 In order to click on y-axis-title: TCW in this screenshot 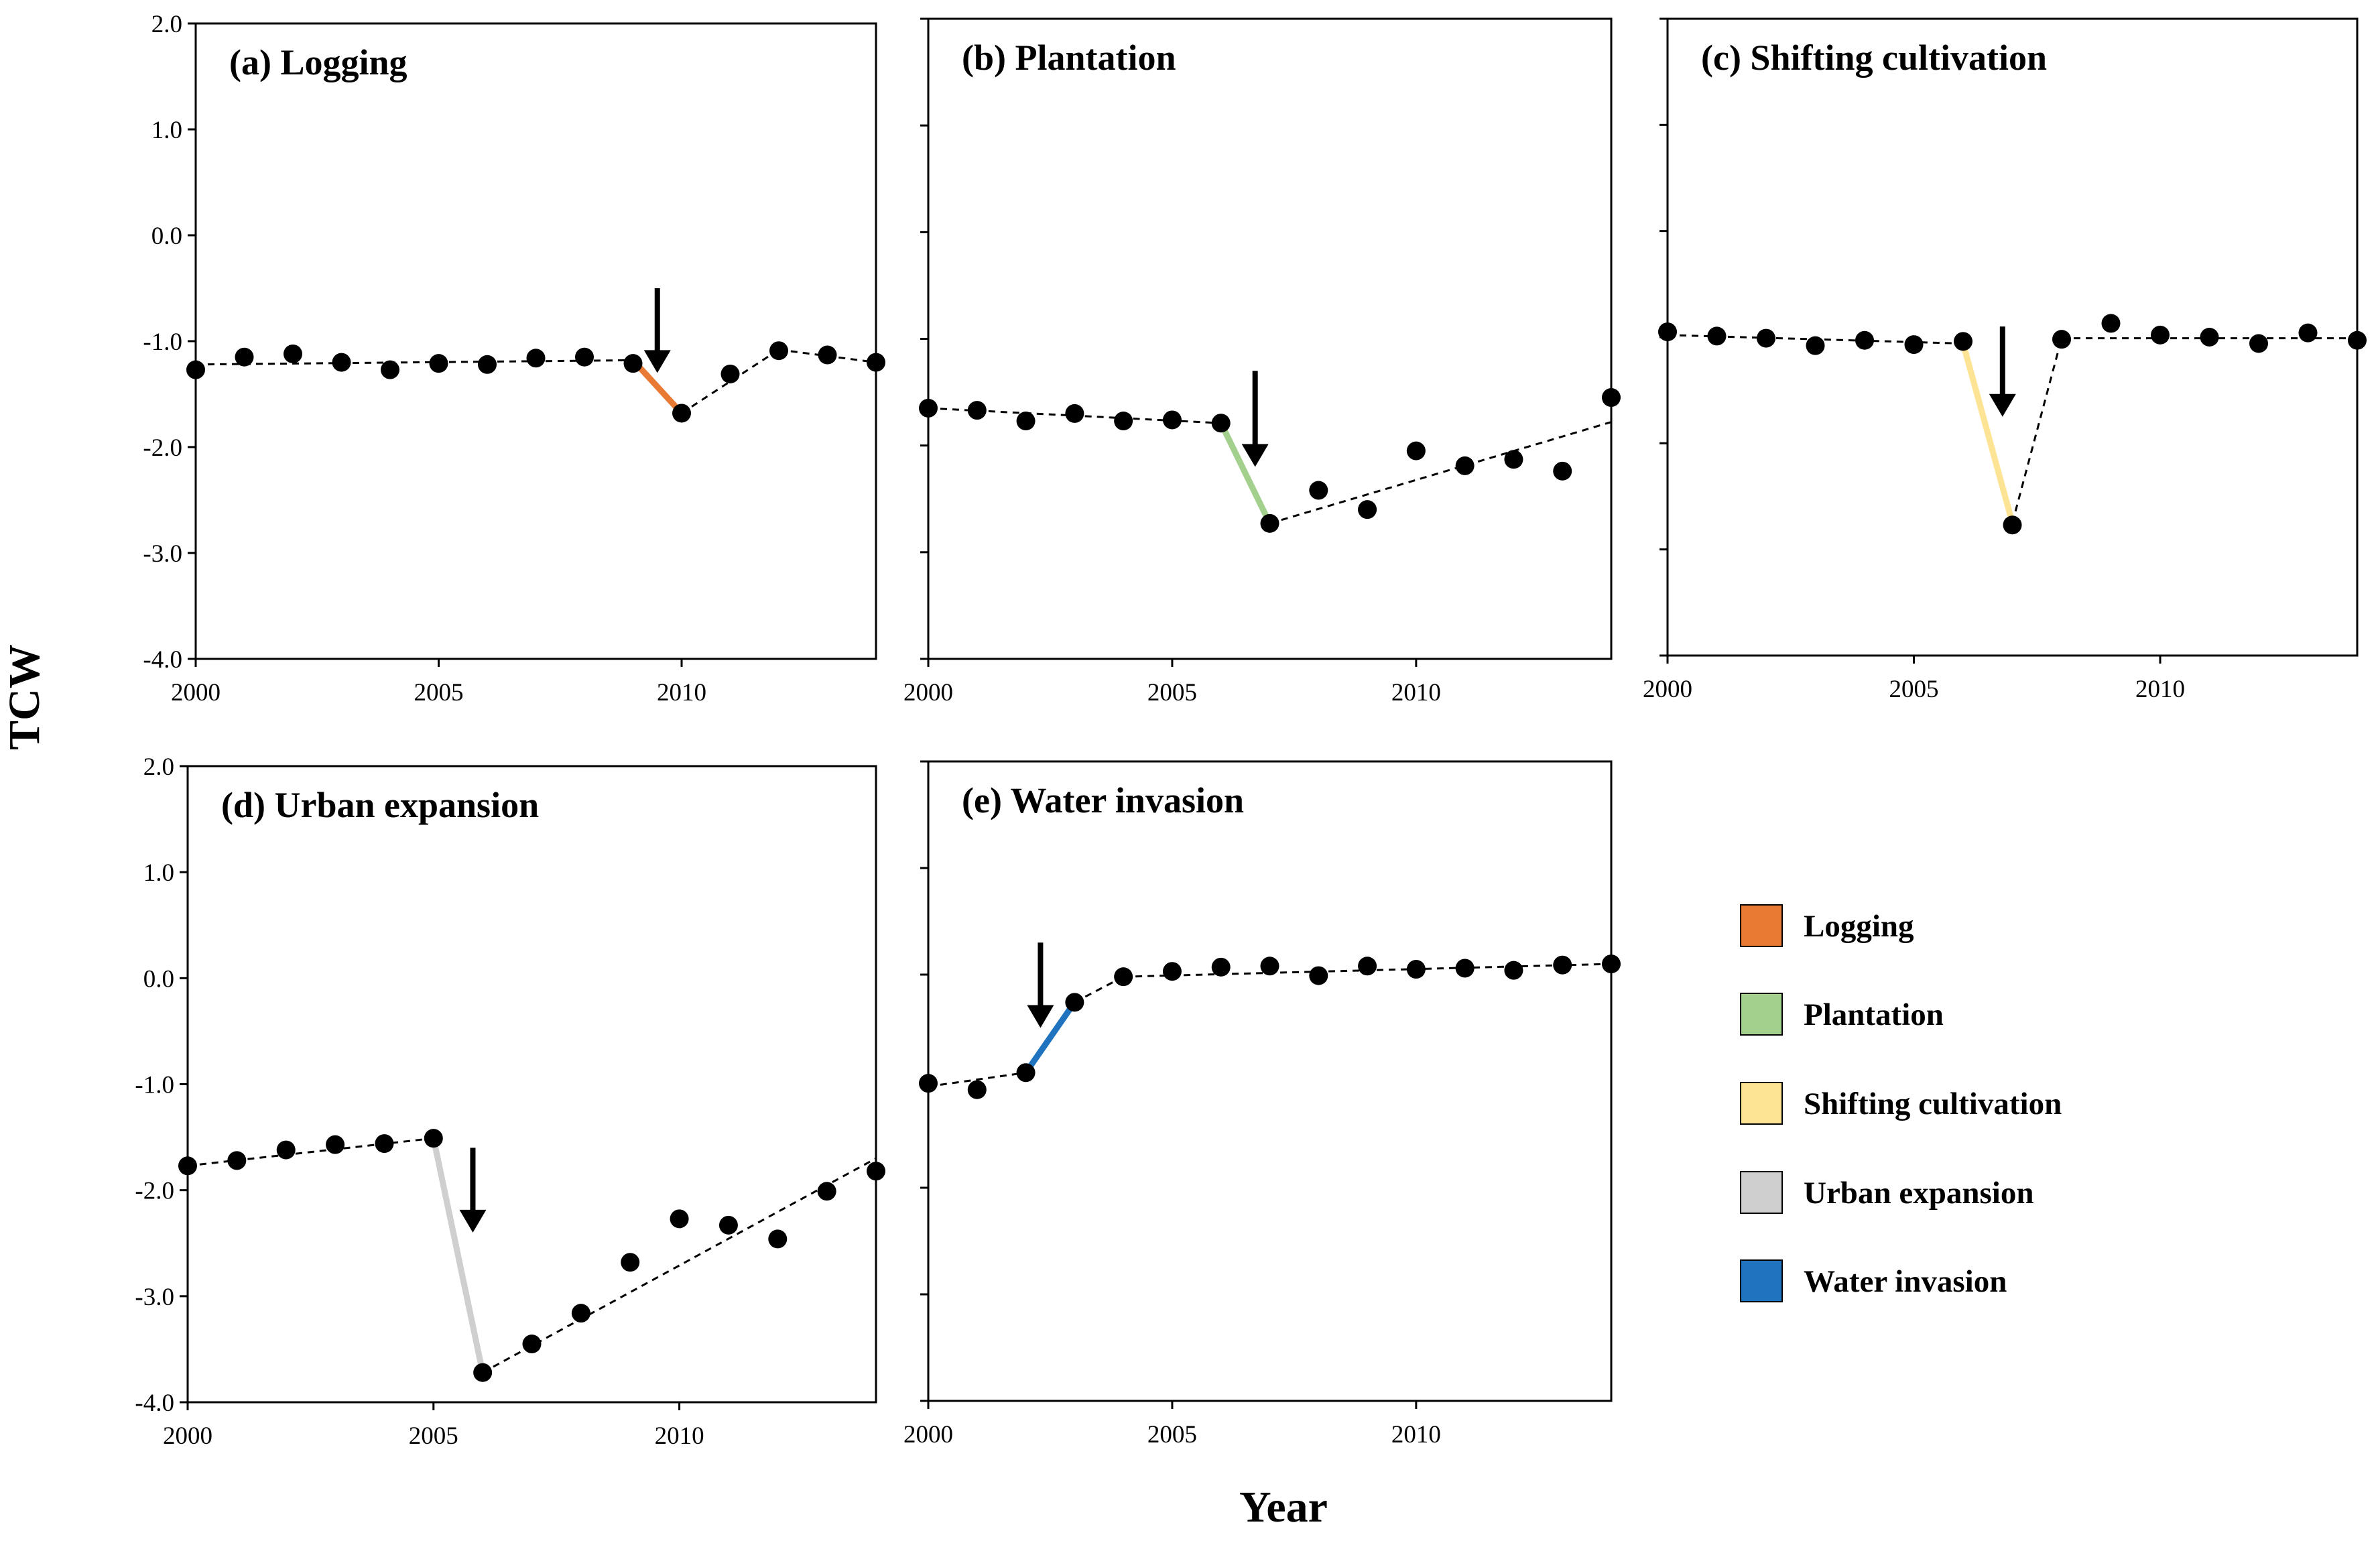, I will do `click(24, 697)`.